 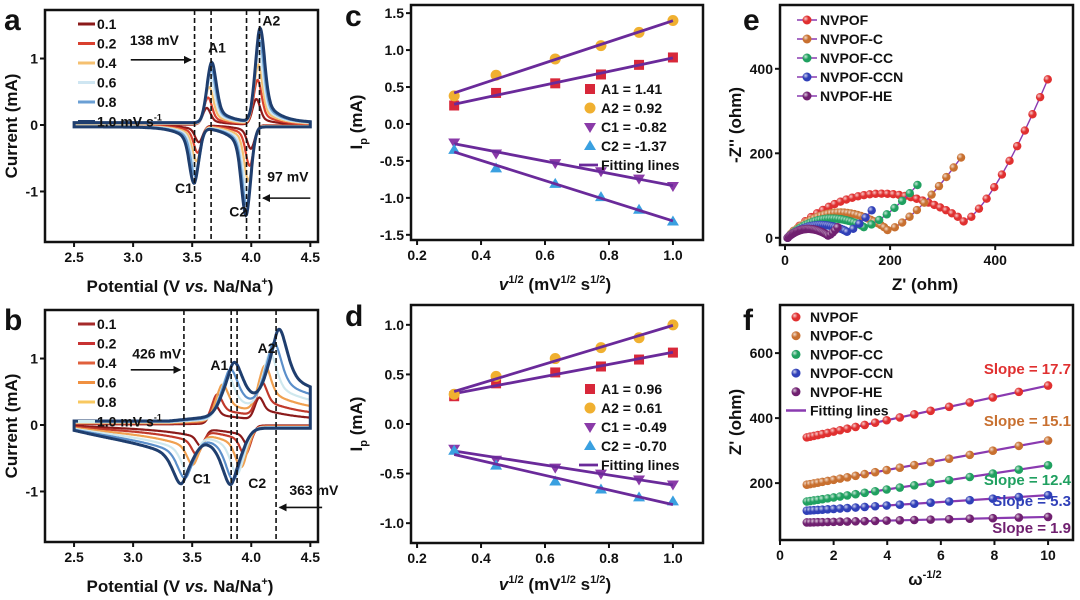 I want to click on legend-label: 0.2, so click(x=107, y=44).